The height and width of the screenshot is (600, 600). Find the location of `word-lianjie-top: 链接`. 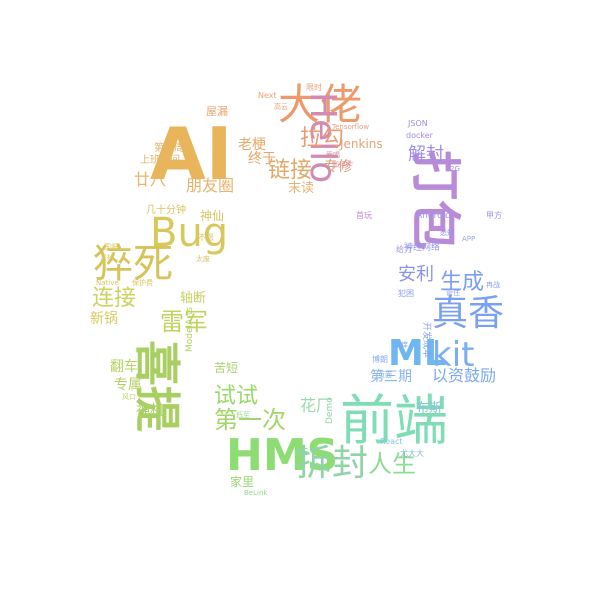

word-lianjie-top: 链接 is located at coordinates (290, 170).